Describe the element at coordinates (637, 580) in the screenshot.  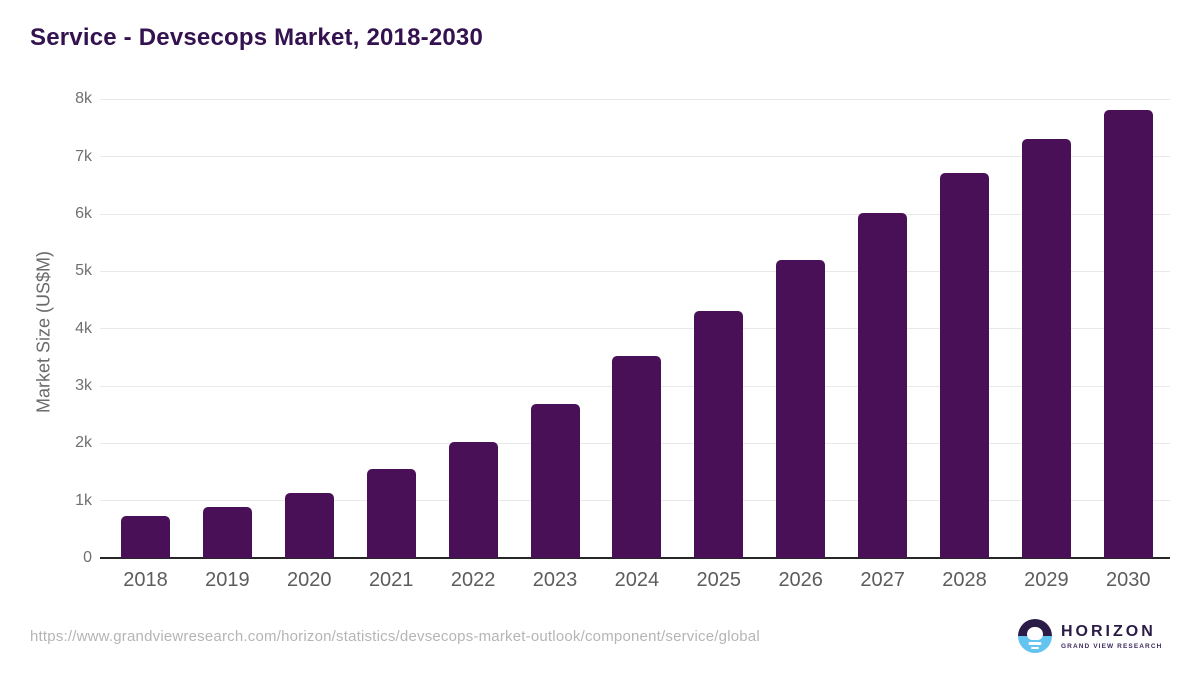
I see `x-tick-label: 2024` at that location.